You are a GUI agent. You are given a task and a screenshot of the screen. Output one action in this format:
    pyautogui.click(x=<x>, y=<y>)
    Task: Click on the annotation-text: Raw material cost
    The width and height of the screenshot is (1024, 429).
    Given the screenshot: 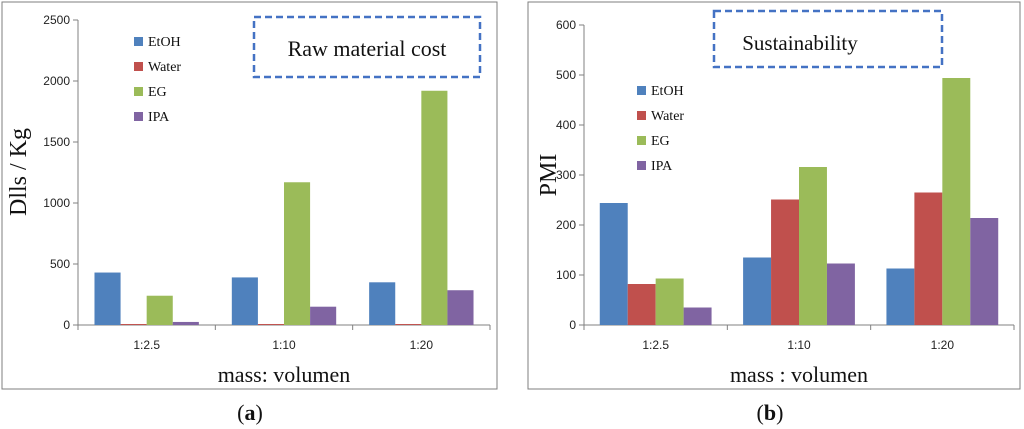 What is the action you would take?
    pyautogui.click(x=367, y=48)
    